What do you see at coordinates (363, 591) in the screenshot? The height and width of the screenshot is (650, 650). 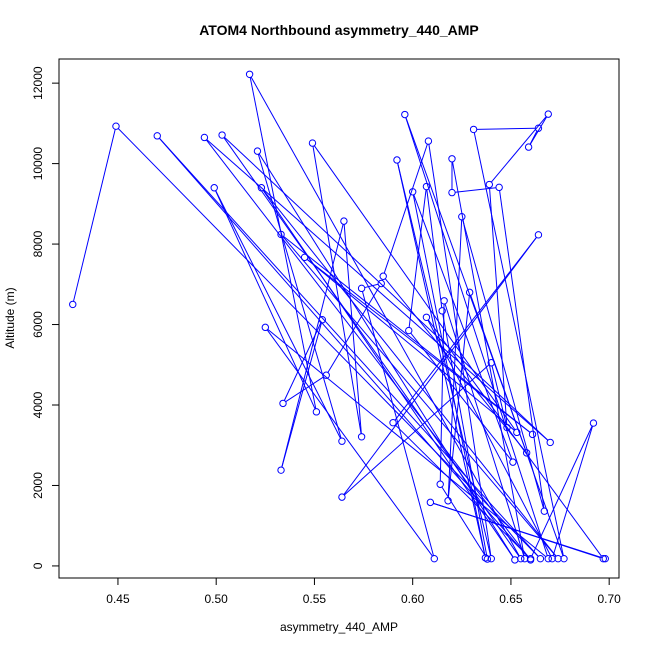 I see `x-axis: 0.45 0.50 0.55 0.60 0.65 0.70` at bounding box center [363, 591].